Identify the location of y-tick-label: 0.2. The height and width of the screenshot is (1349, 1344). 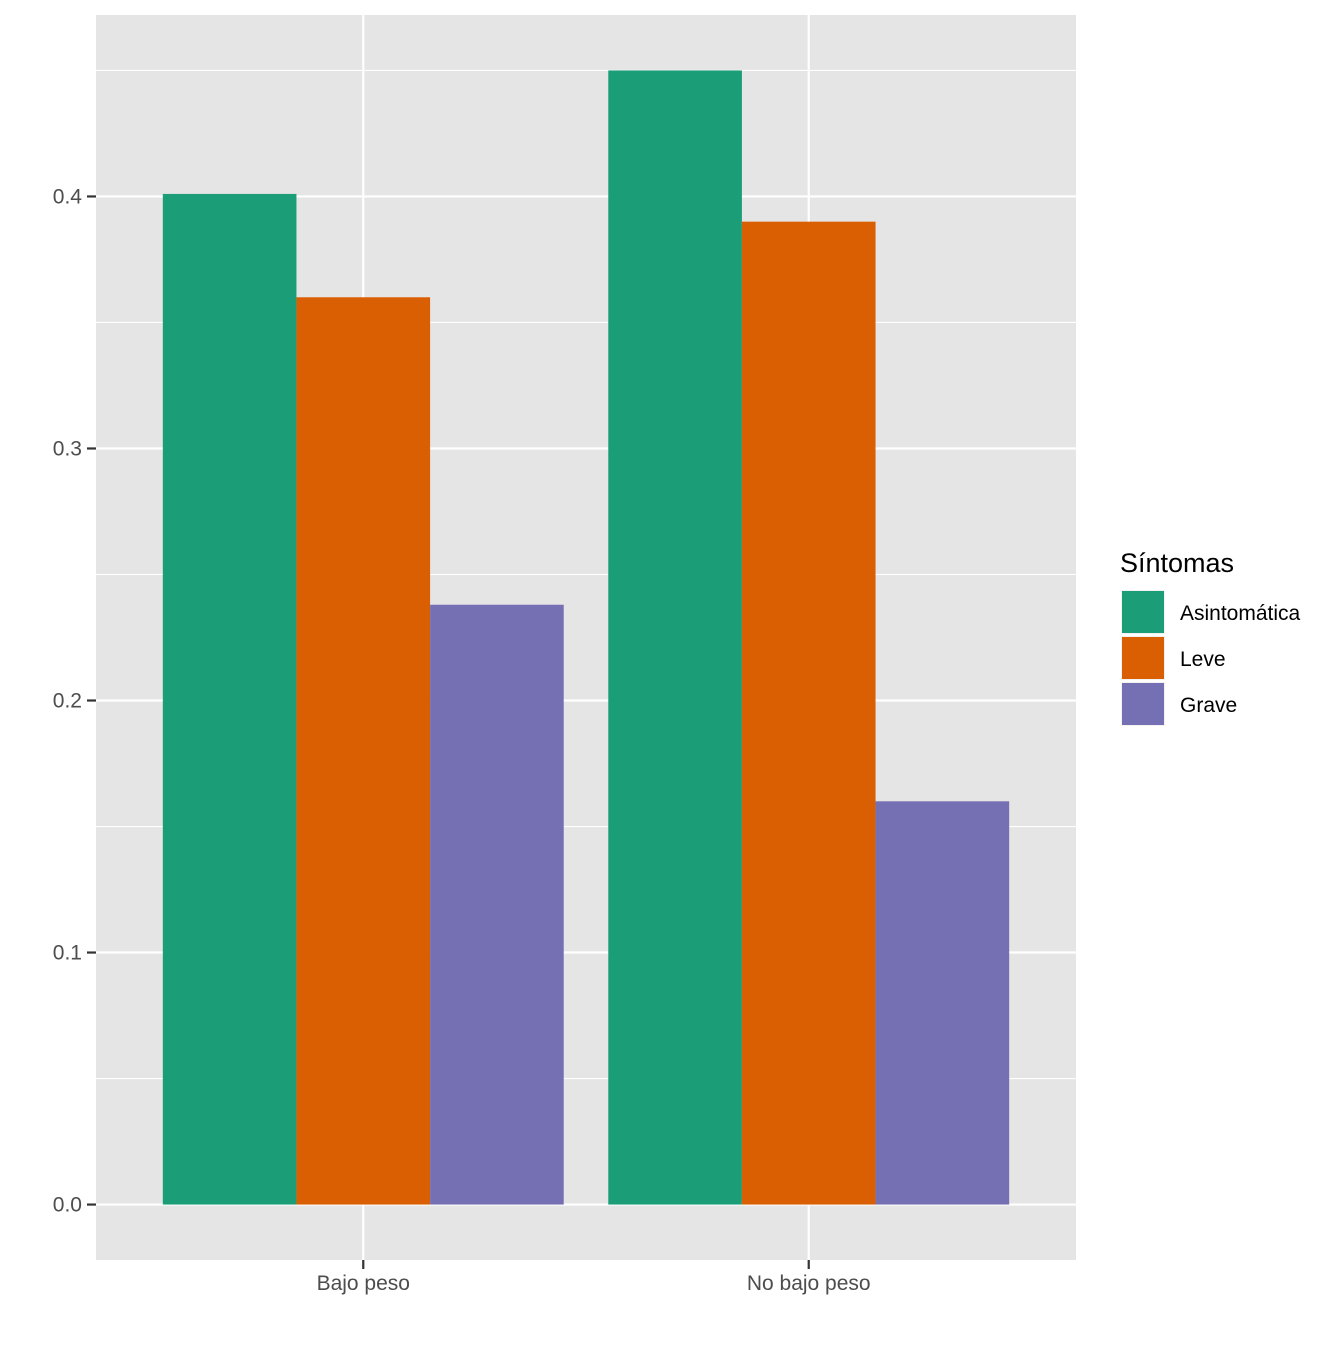
(67, 701).